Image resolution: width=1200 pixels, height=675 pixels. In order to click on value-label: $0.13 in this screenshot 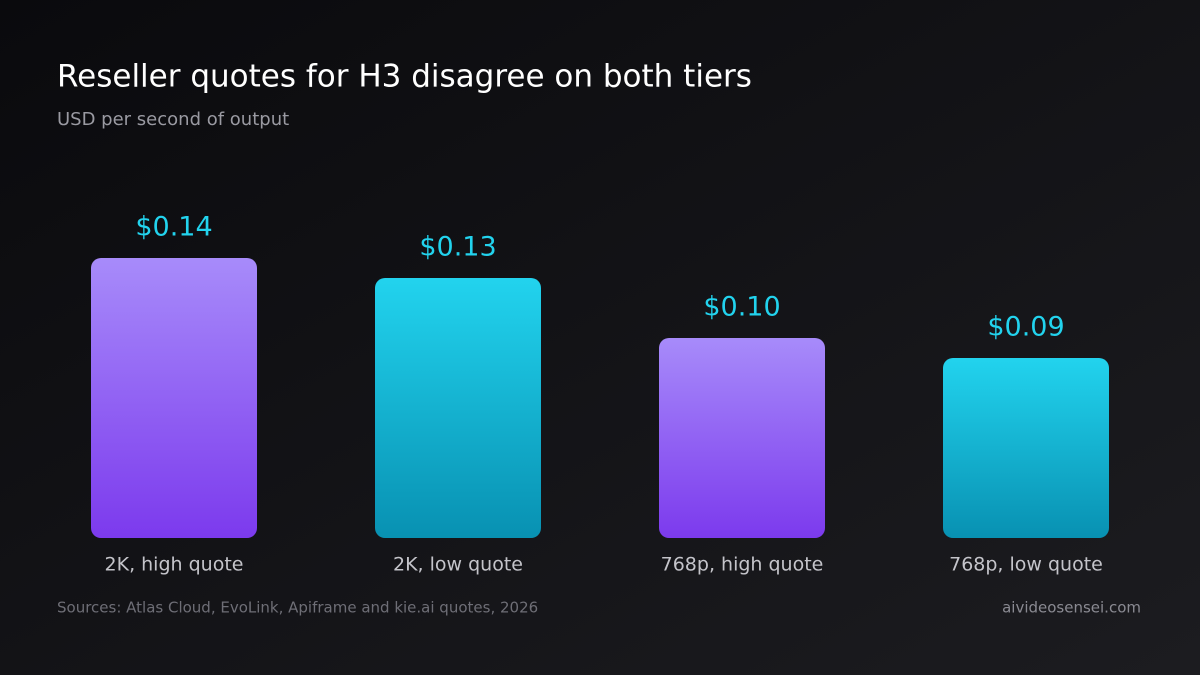, I will do `click(457, 247)`.